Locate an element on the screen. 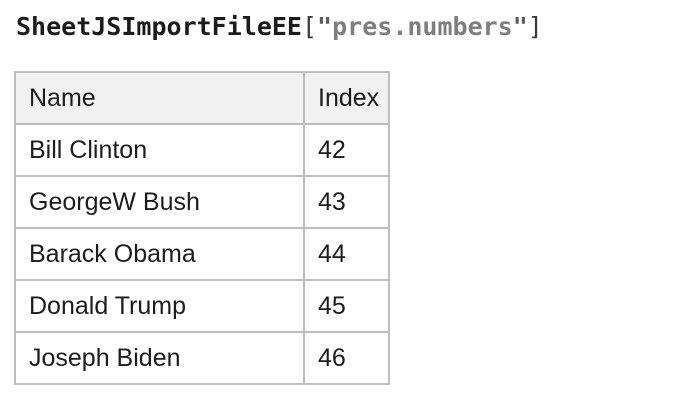 The image size is (684, 420). table-header-row: Name Index is located at coordinates (202, 98).